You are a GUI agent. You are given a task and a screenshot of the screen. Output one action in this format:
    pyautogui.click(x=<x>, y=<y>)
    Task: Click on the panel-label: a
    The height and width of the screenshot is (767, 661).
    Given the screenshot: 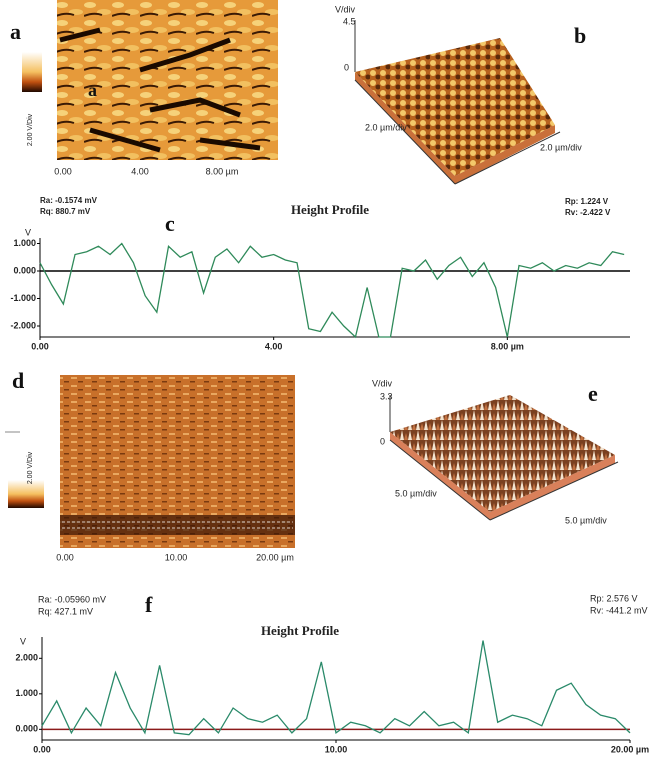 What is the action you would take?
    pyautogui.click(x=15, y=31)
    